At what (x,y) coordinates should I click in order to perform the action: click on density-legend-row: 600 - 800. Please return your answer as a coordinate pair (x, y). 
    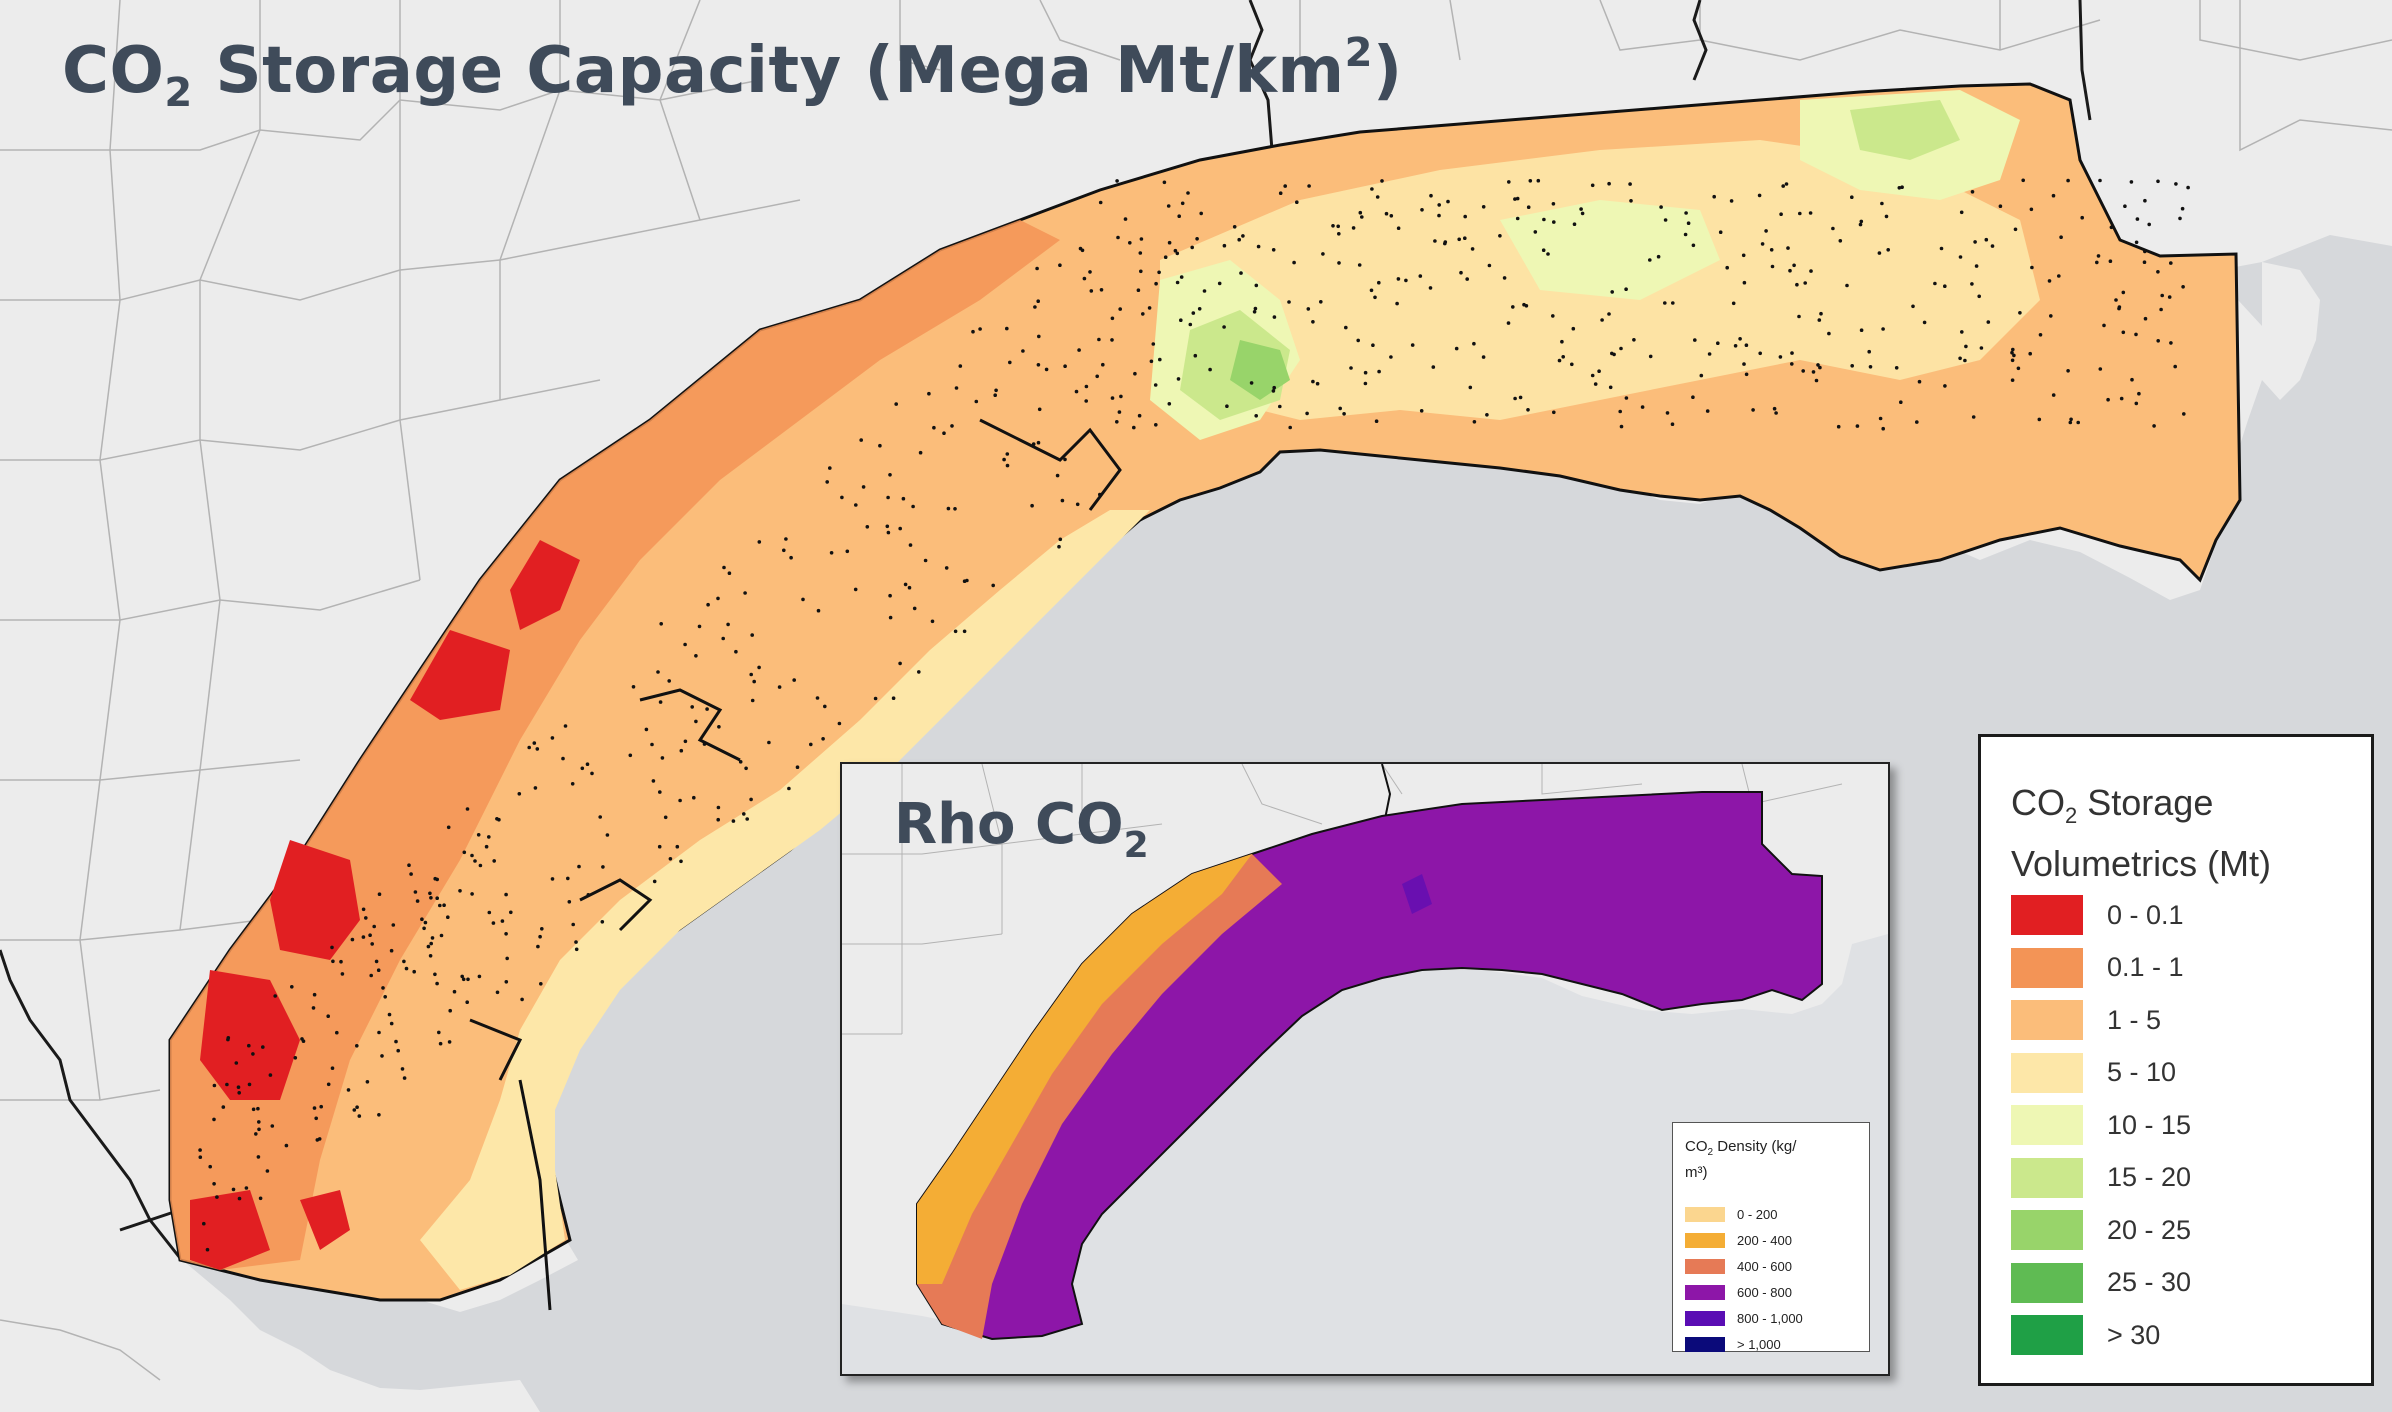
    Looking at the image, I should click on (1744, 1292).